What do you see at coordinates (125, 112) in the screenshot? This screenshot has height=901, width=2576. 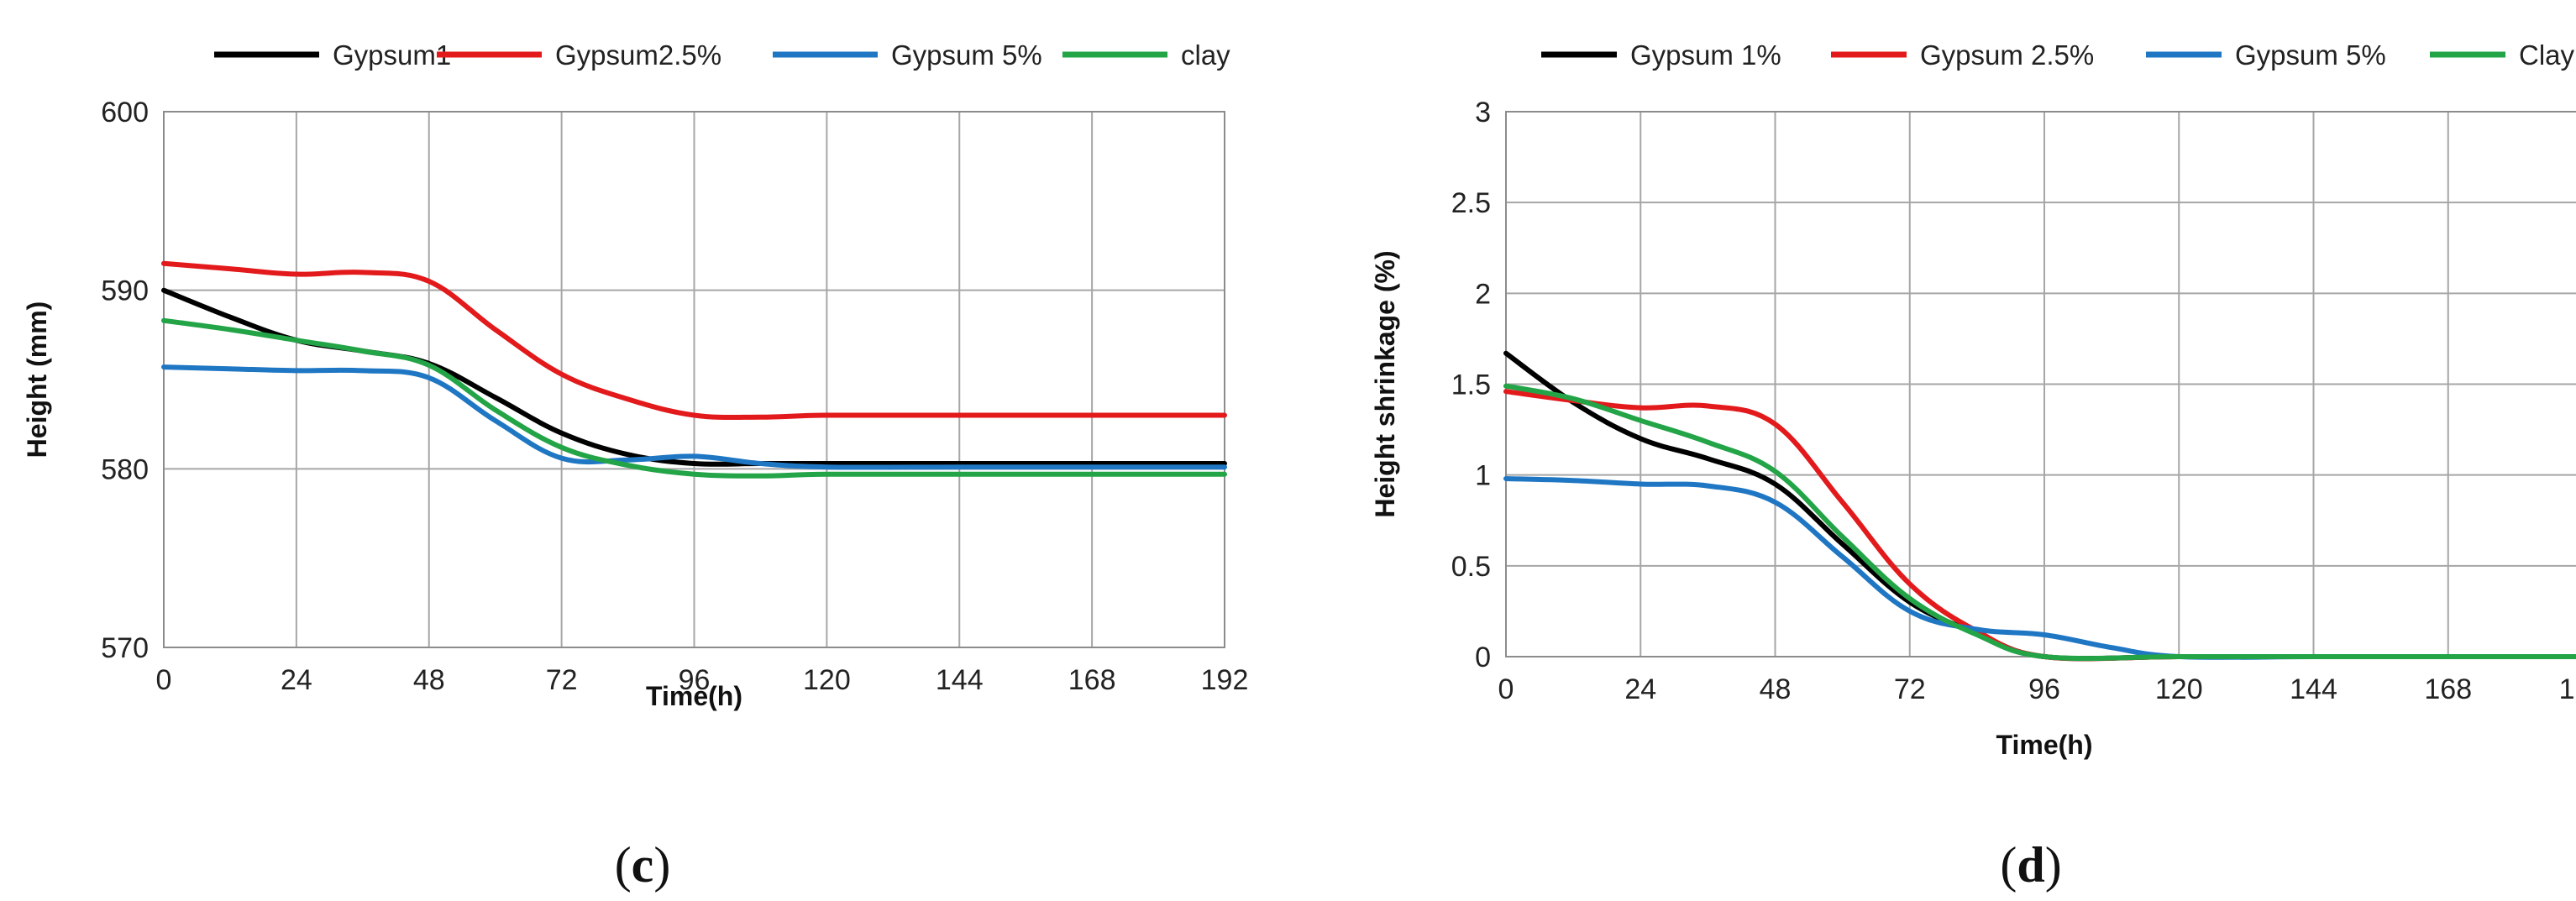 I see `y-tick-label: 600` at bounding box center [125, 112].